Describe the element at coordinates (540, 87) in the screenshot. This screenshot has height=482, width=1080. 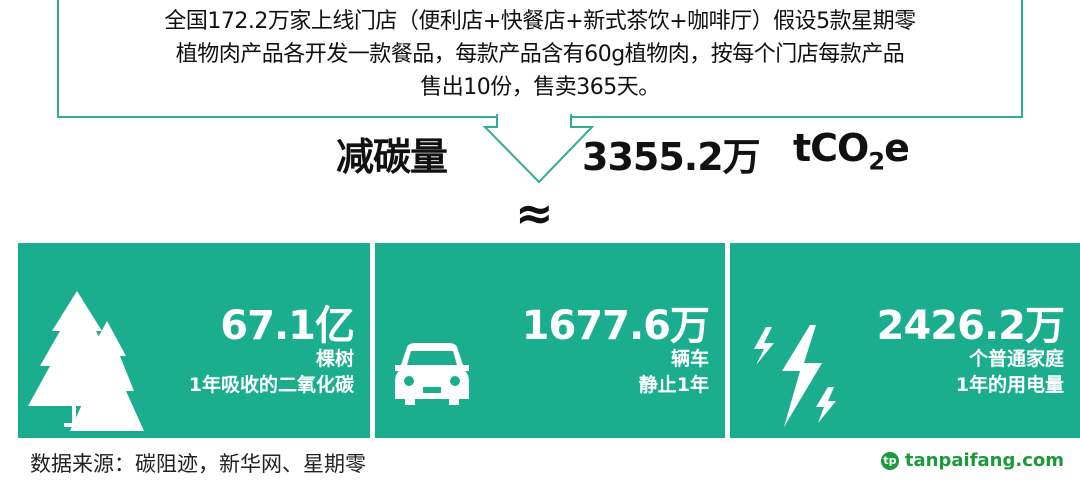
I see `assumption-line: 售出10份，售卖365天。` at that location.